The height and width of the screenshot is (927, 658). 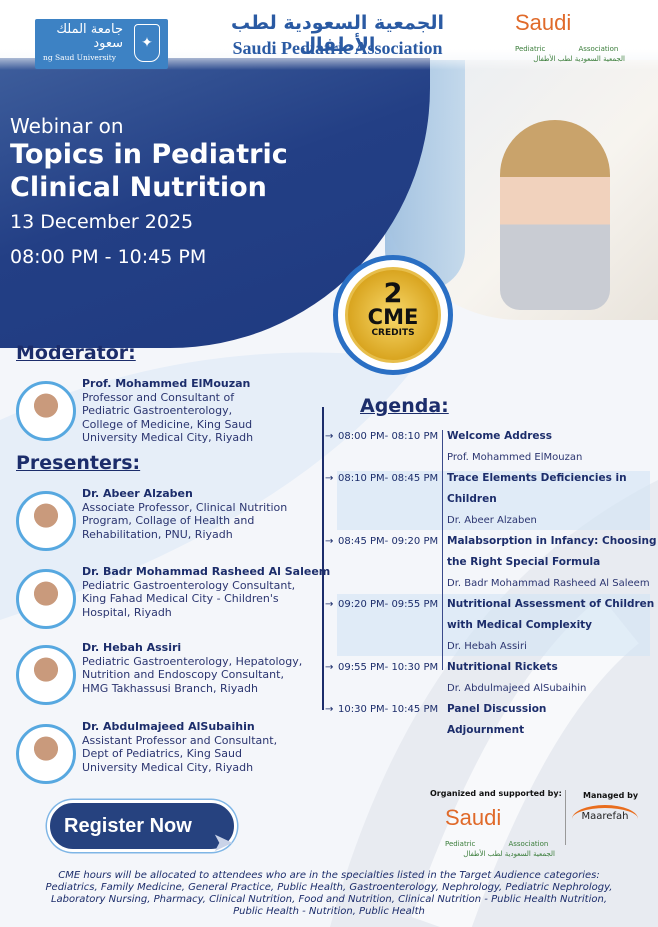 I want to click on child-figure, so click(x=555, y=215).